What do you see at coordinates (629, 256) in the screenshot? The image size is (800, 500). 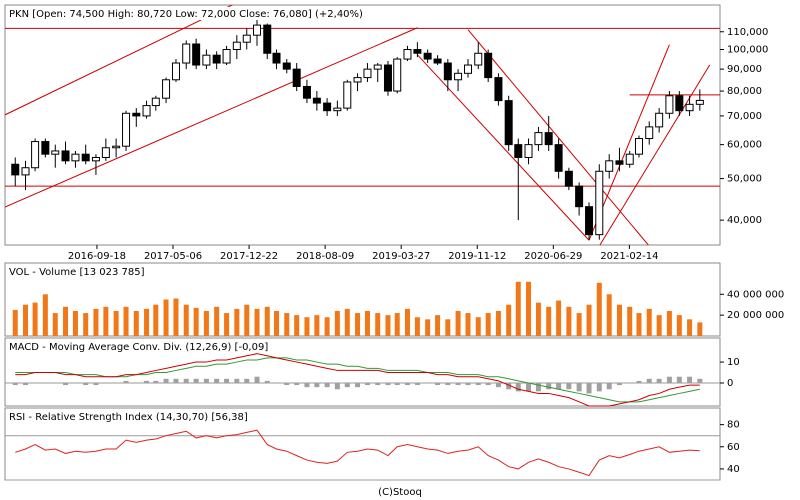 I see `x-tick-label: 2021-02-14` at bounding box center [629, 256].